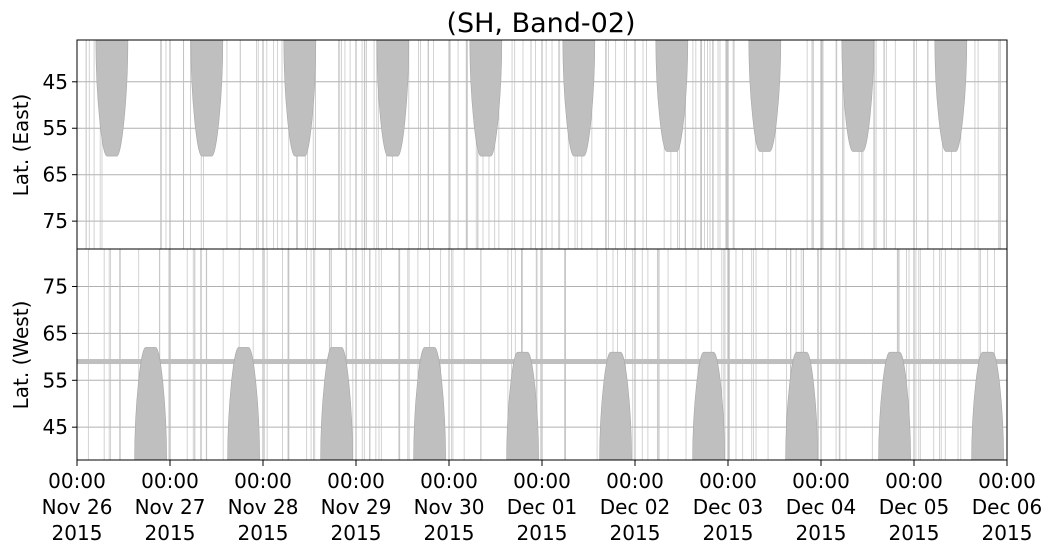 This screenshot has width=1056, height=556. I want to click on x-tick-date: Dec 06, so click(1007, 507).